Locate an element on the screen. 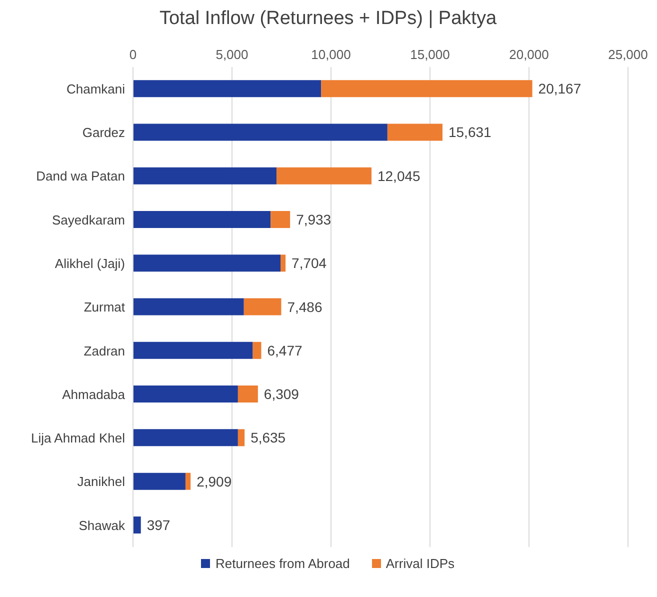 This screenshot has width=657, height=597. total-label: 2,909 is located at coordinates (214, 481).